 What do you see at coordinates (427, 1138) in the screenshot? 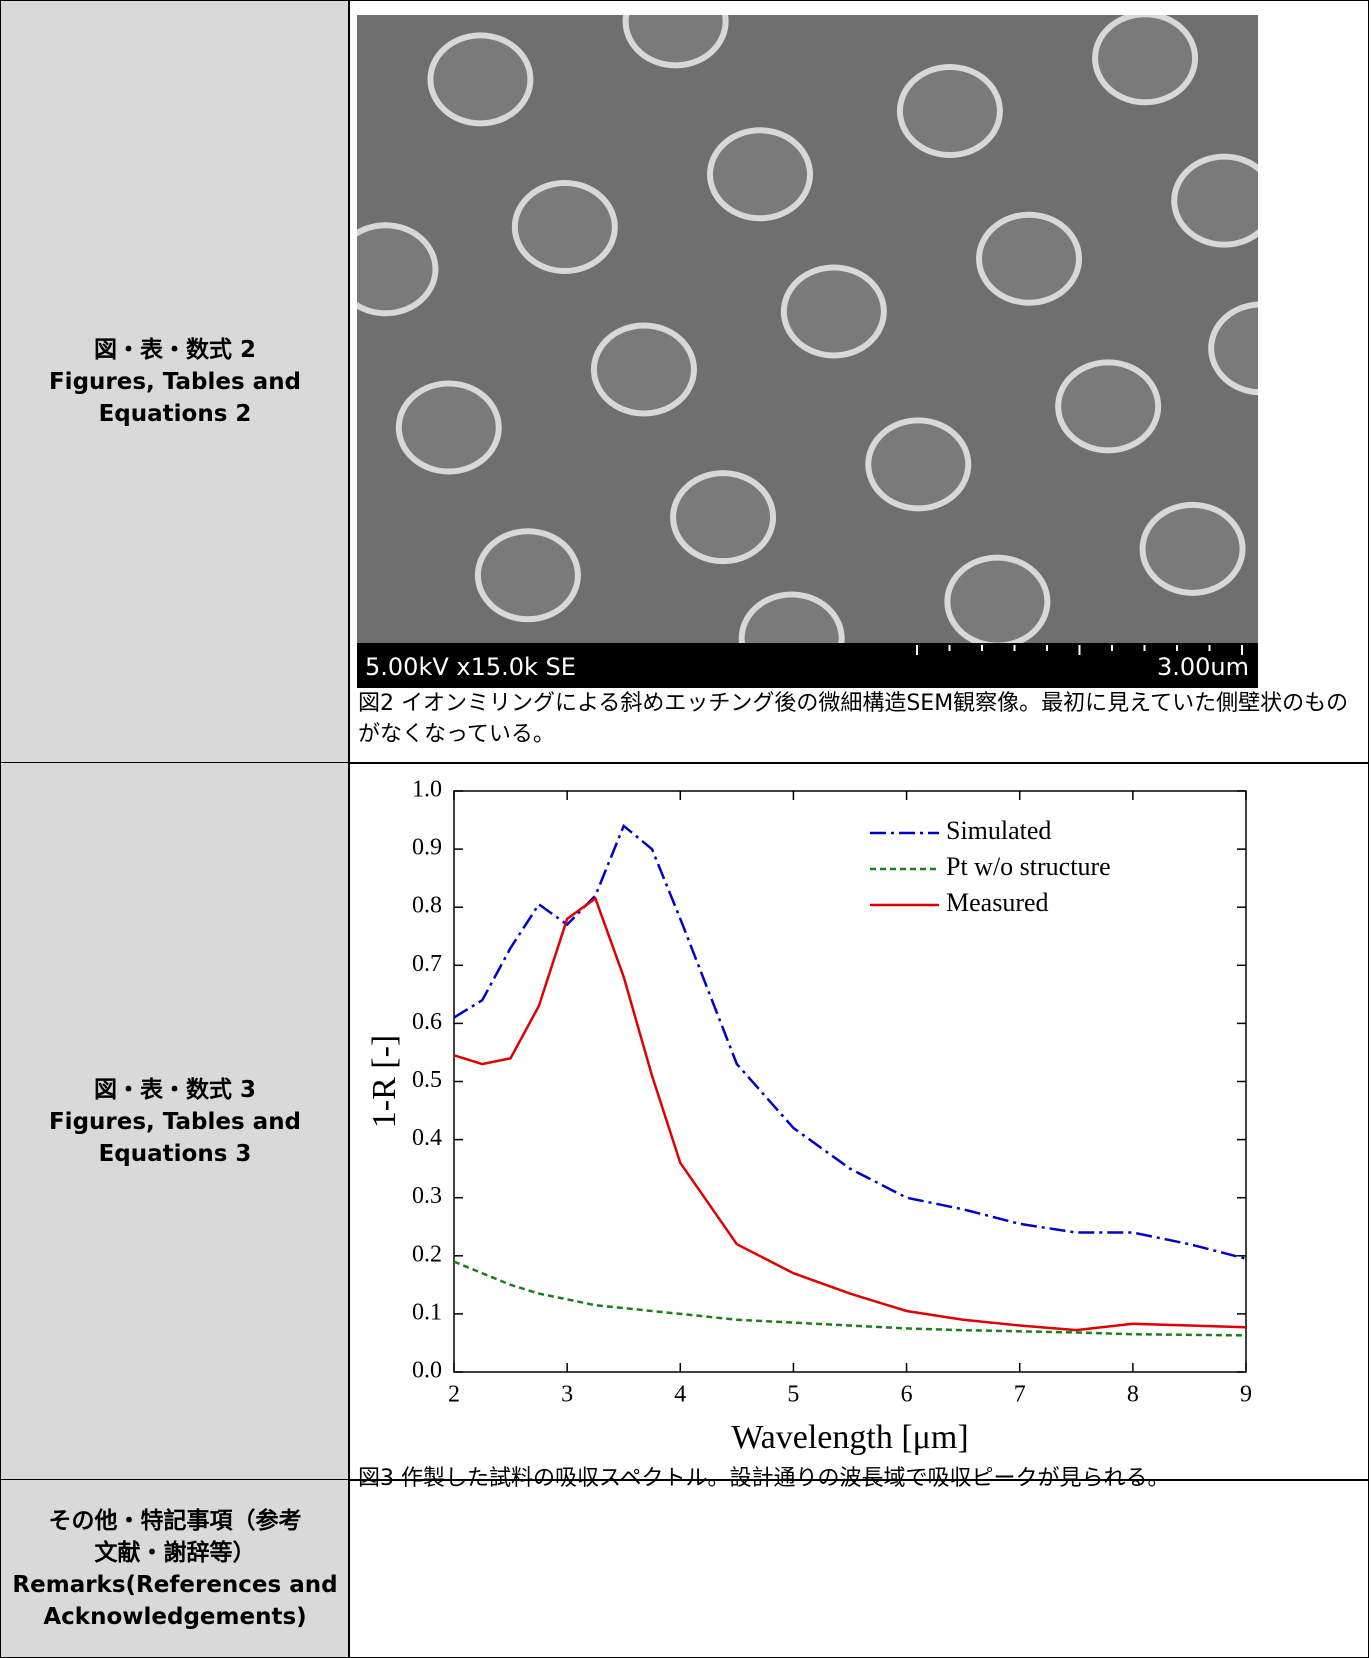
I see `y-tick-label: 0.4` at bounding box center [427, 1138].